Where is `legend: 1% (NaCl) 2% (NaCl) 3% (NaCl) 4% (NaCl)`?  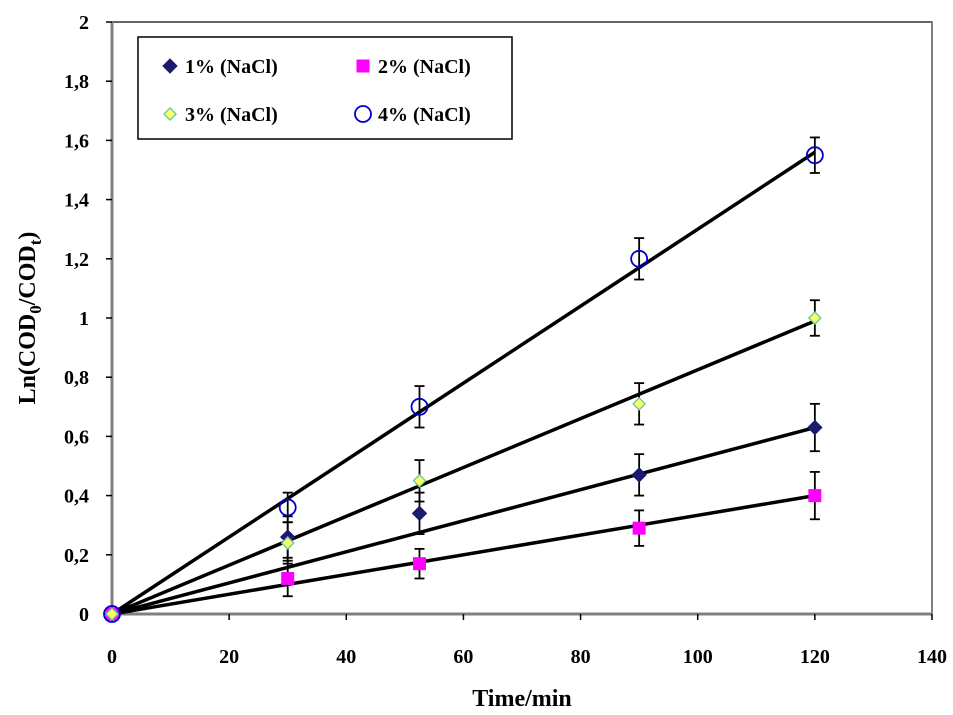
legend: 1% (NaCl) 2% (NaCl) 3% (NaCl) 4% (NaCl) is located at coordinates (325, 88).